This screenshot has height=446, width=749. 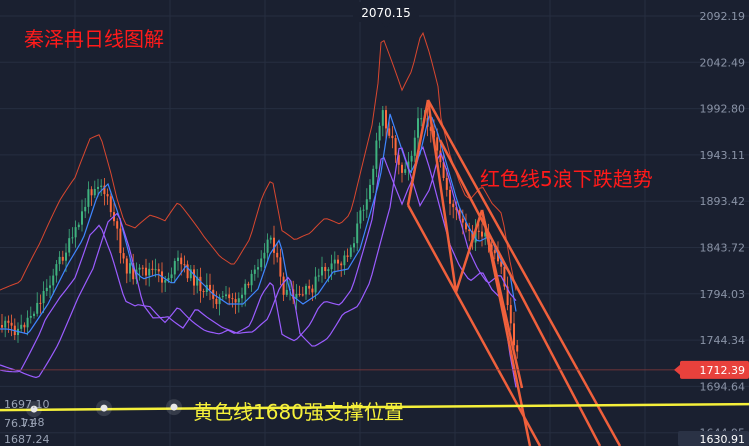 What do you see at coordinates (298, 412) in the screenshot?
I see `yellow-support-annotation: 黄色线1680强支撑位置` at bounding box center [298, 412].